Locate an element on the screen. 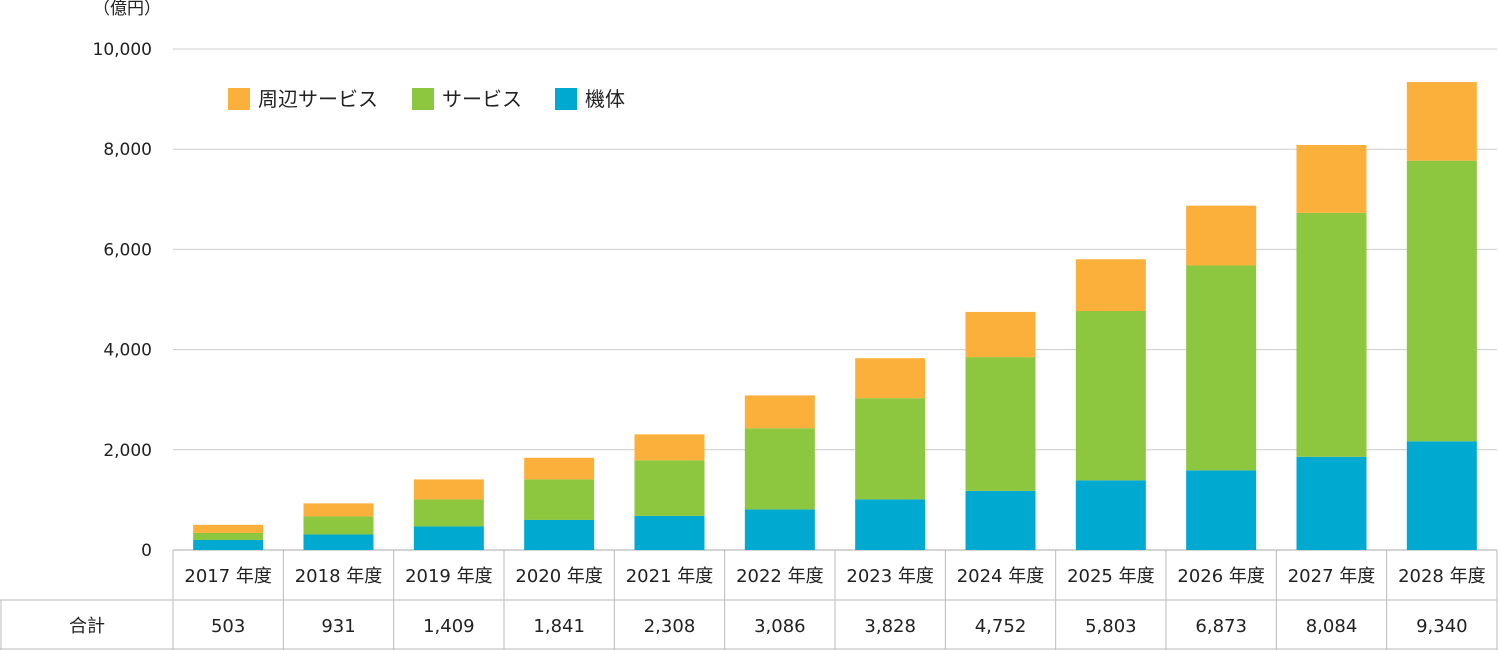 The height and width of the screenshot is (650, 1500). total-value: 931 is located at coordinates (338, 626).